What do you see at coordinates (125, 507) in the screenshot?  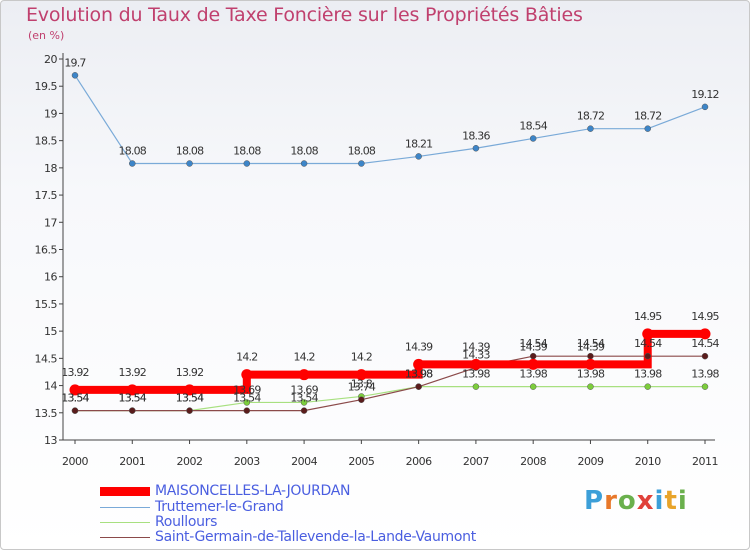 I see `legend-swatch-truttemer` at bounding box center [125, 507].